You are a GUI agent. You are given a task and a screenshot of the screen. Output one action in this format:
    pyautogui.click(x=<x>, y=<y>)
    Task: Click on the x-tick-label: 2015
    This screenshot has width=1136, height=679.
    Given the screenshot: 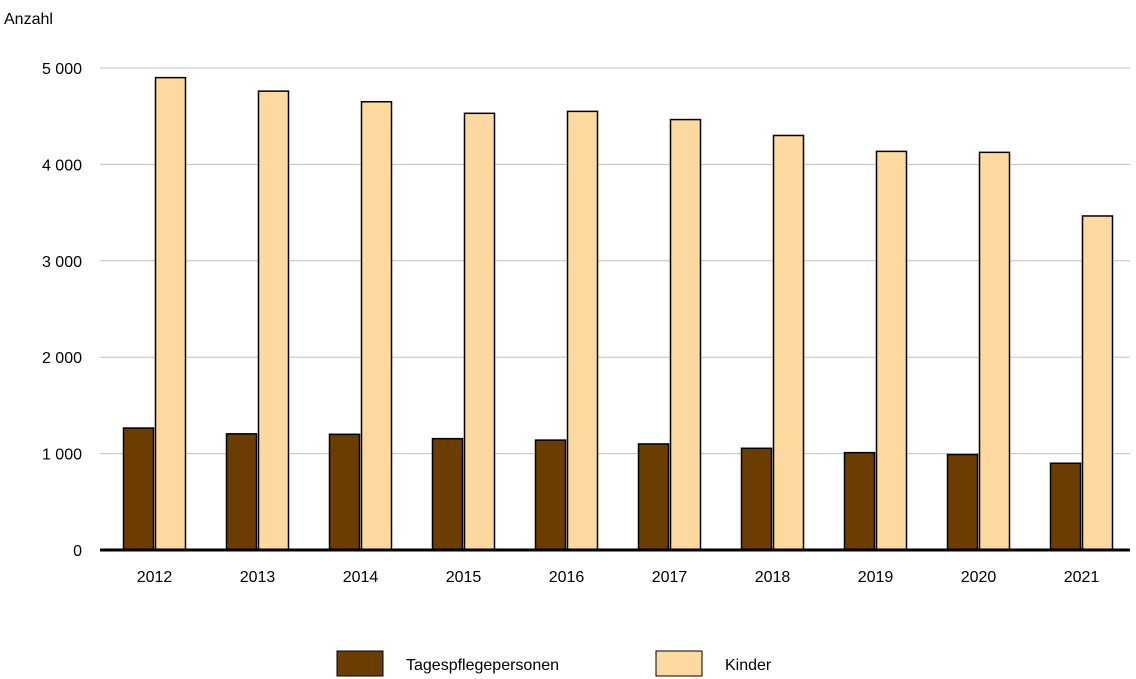 What is the action you would take?
    pyautogui.click(x=464, y=577)
    